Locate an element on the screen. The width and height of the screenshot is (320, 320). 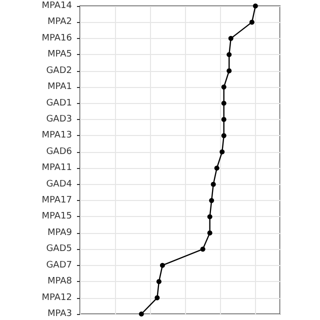
y-tick-label: MPA13 is located at coordinates (57, 135).